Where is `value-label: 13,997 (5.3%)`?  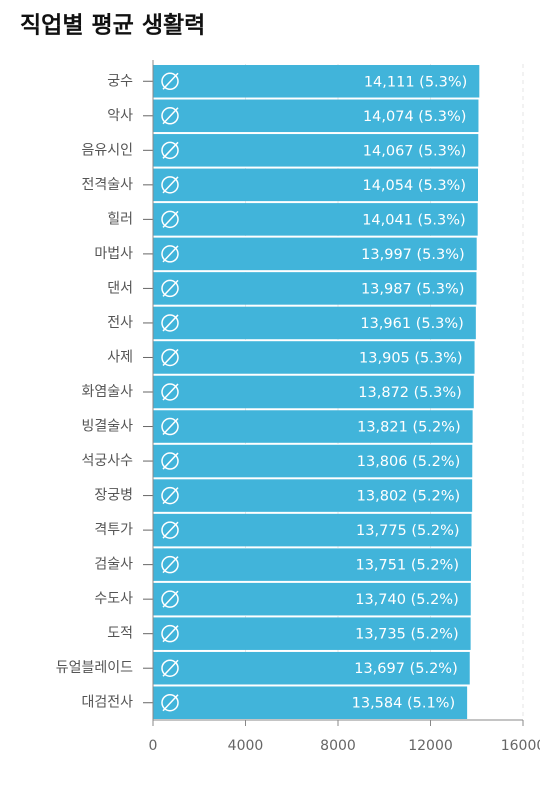
value-label: 13,997 (5.3%) is located at coordinates (413, 255).